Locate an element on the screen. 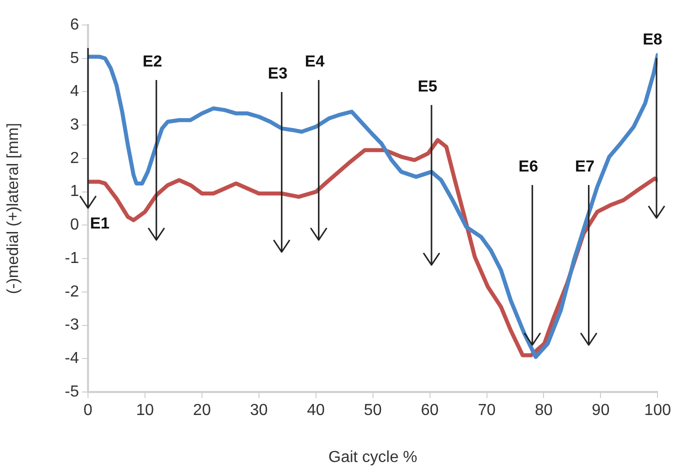  ref-line-label: E1 is located at coordinates (100, 223).